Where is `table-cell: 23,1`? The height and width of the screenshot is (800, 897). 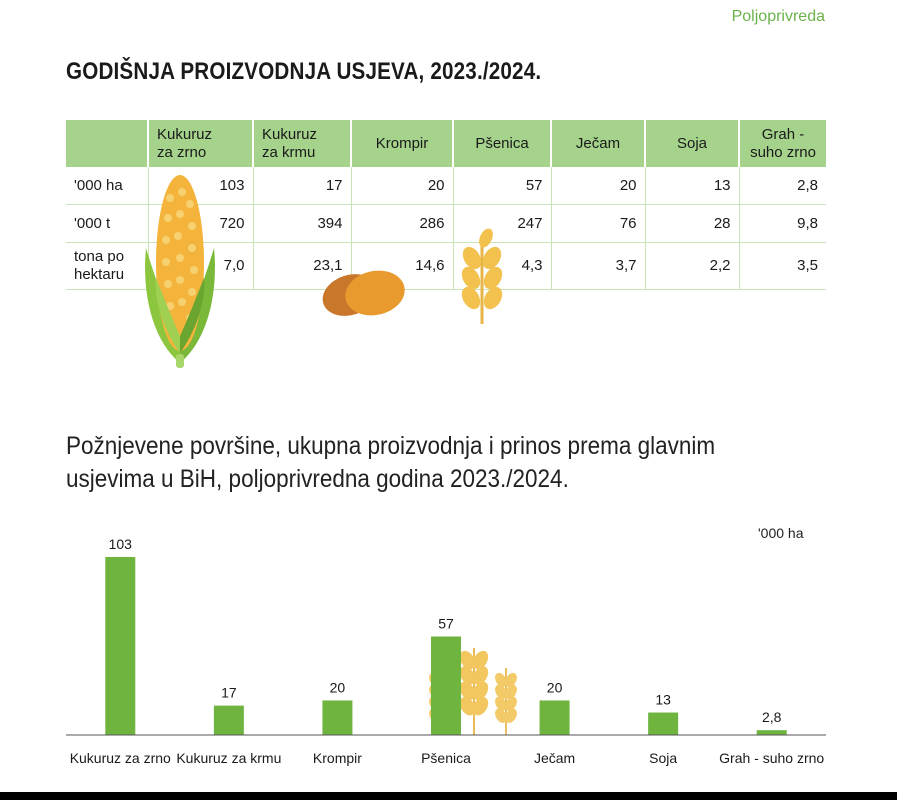
table-cell: 23,1 is located at coordinates (301, 266).